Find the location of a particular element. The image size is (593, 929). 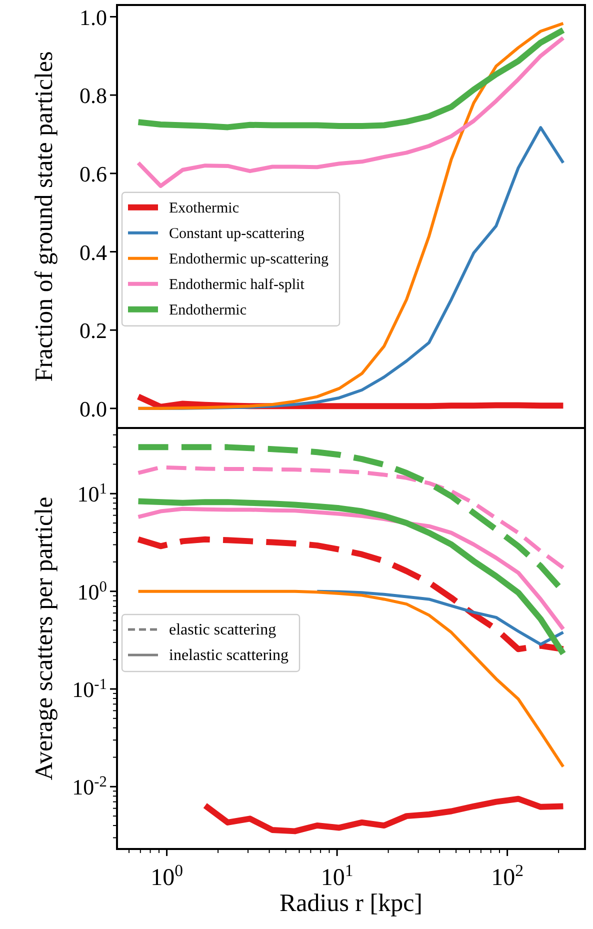

annotation: elastic scattering is located at coordinates (222, 630).